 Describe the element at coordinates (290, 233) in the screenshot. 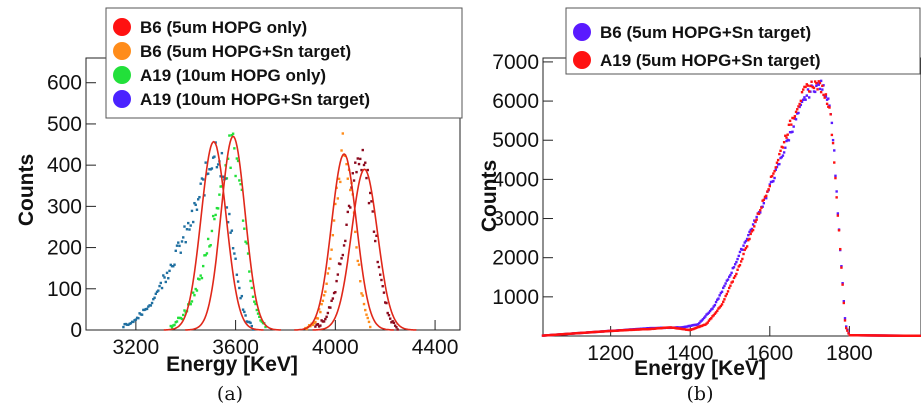

I see `fit-curves-a` at that location.